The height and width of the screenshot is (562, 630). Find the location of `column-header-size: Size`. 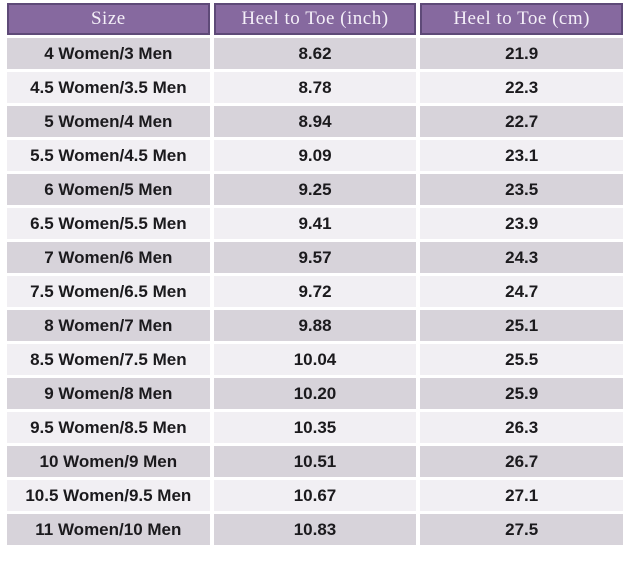

column-header-size: Size is located at coordinates (108, 19).